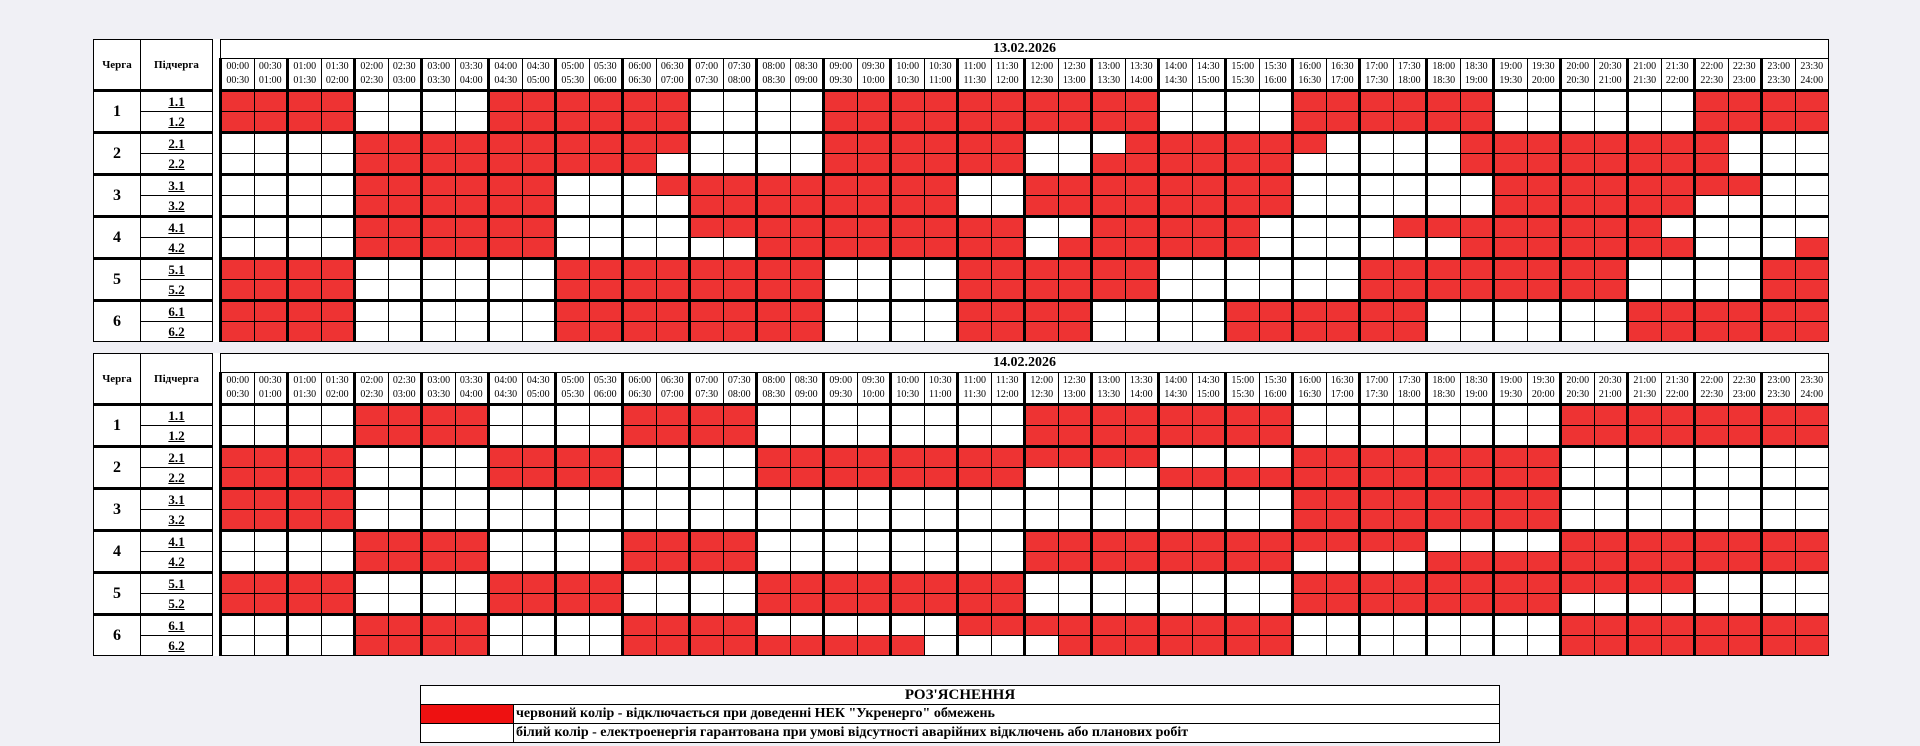 Image resolution: width=1920 pixels, height=746 pixels. Describe the element at coordinates (176, 562) in the screenshot. I see `subqueue-label: 4.2` at that location.